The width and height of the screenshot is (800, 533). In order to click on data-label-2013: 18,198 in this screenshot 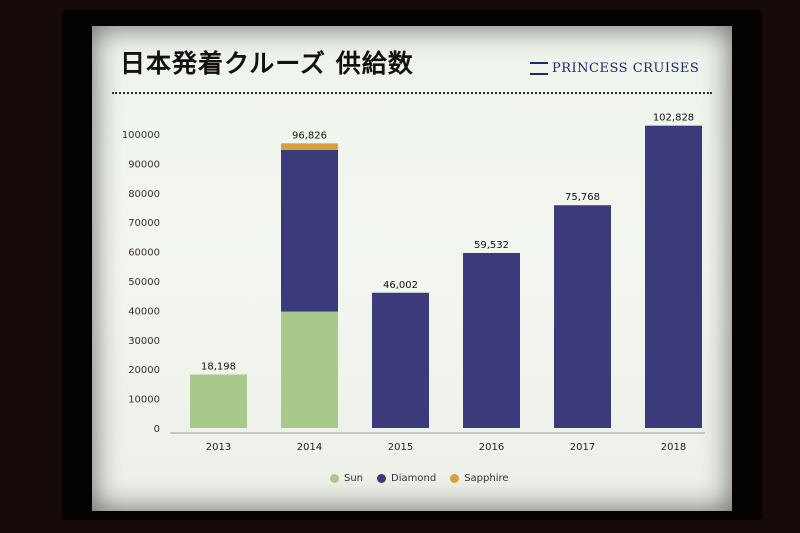, I will do `click(218, 366)`.